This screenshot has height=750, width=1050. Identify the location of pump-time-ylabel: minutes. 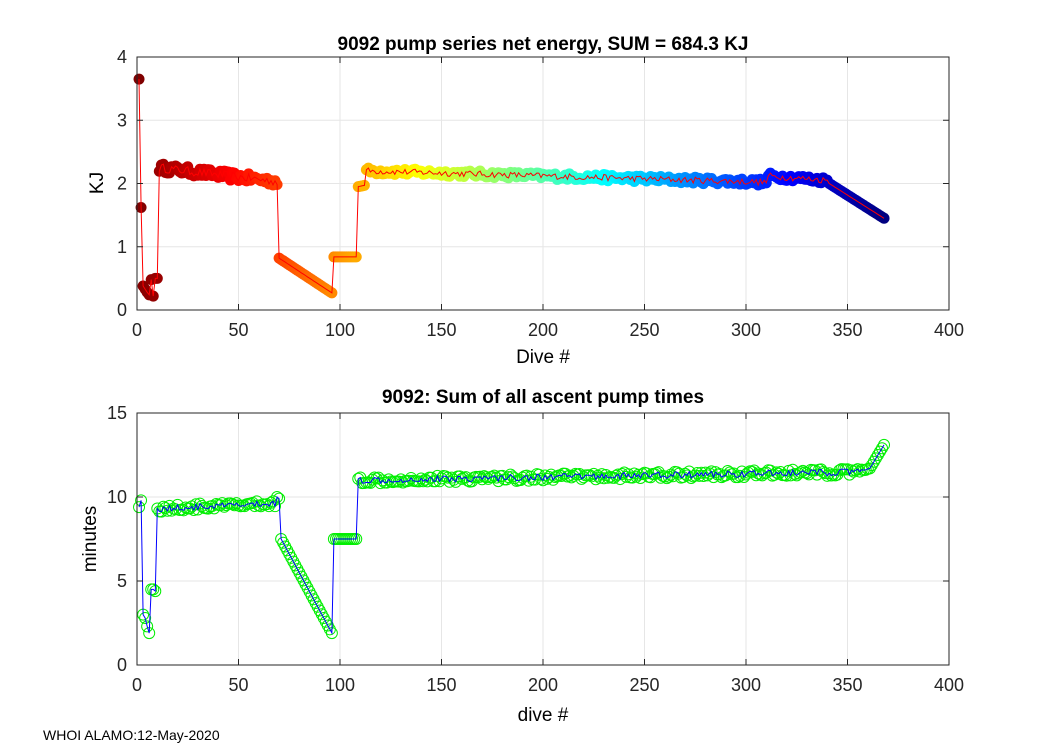
(90, 539).